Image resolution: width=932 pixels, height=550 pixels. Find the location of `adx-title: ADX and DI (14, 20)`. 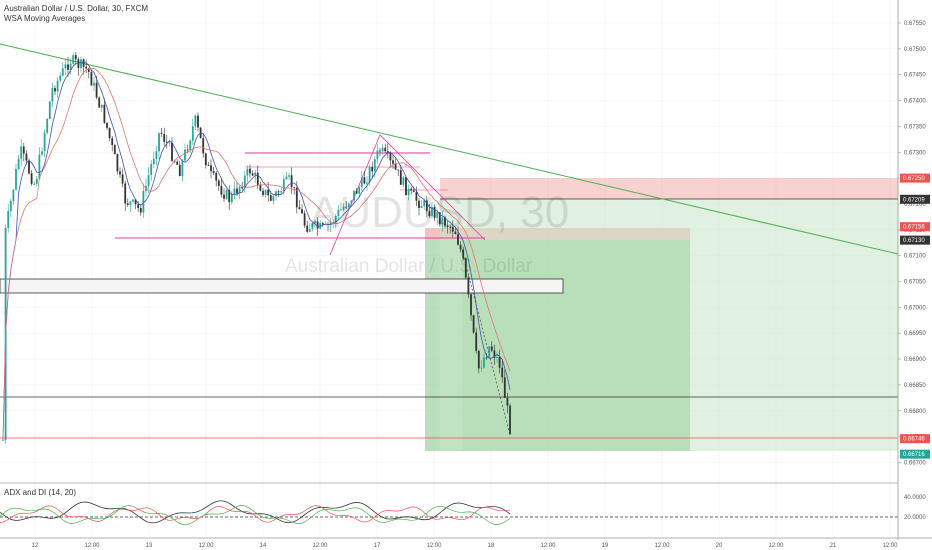

adx-title: ADX and DI (14, 20) is located at coordinates (40, 492).